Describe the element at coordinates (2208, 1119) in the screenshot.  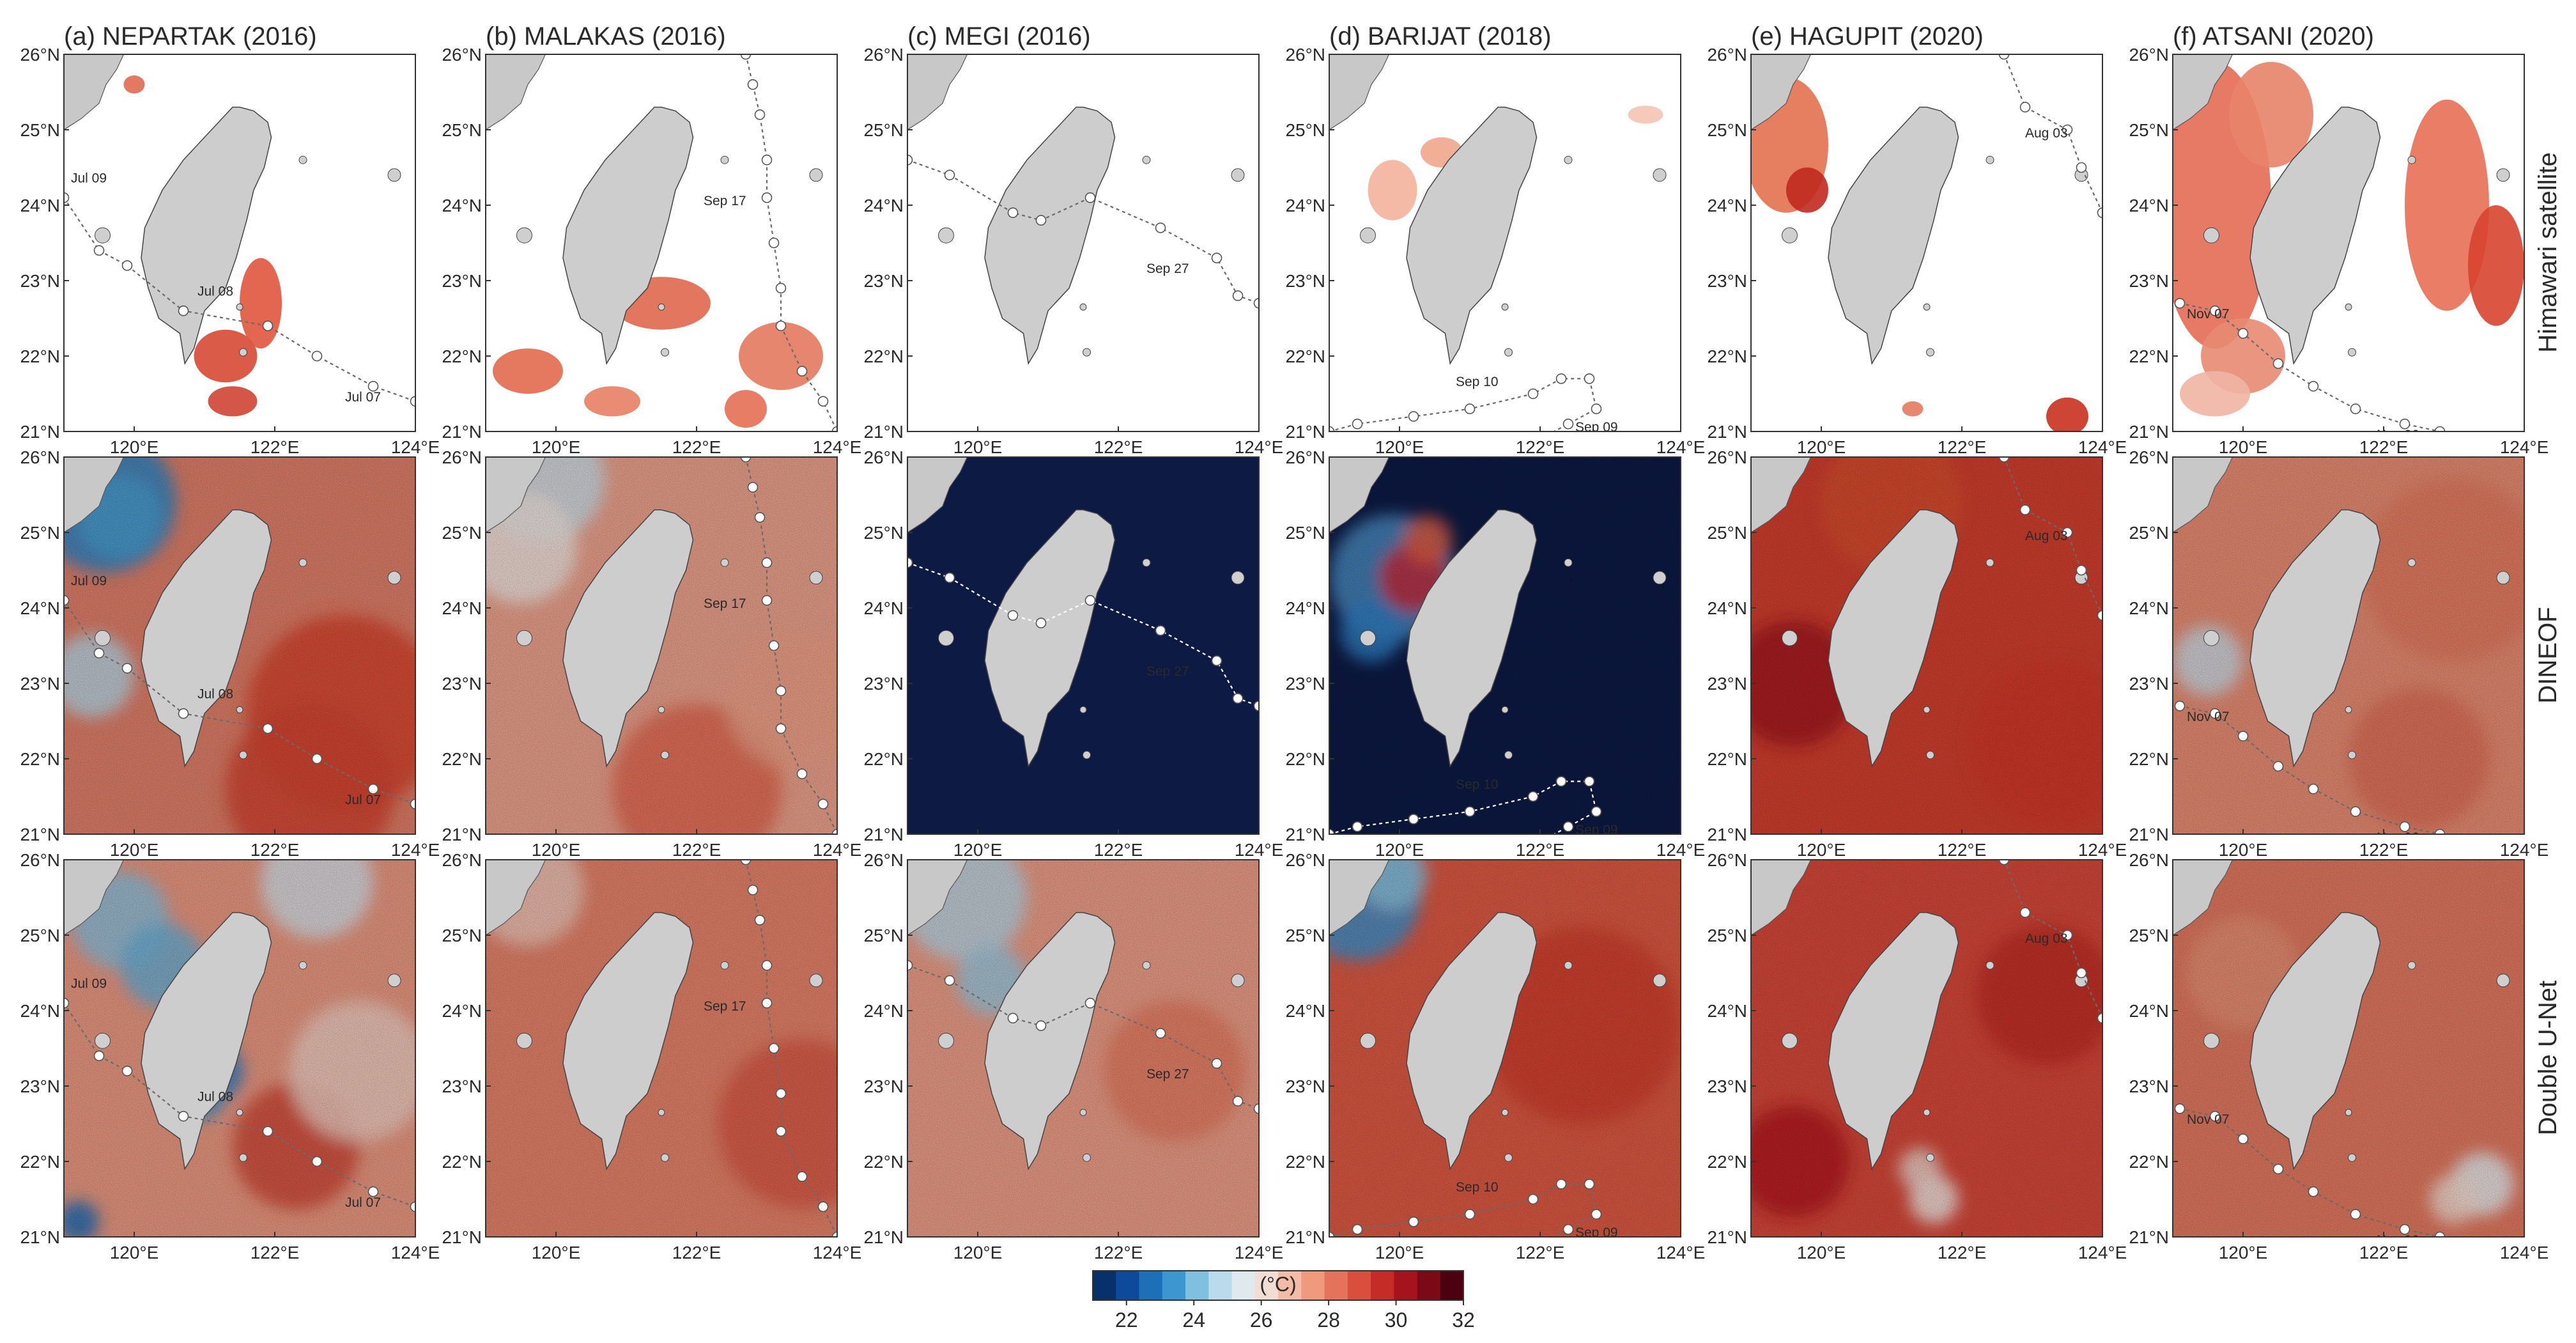
I see `track-date-label: Nov 07` at that location.